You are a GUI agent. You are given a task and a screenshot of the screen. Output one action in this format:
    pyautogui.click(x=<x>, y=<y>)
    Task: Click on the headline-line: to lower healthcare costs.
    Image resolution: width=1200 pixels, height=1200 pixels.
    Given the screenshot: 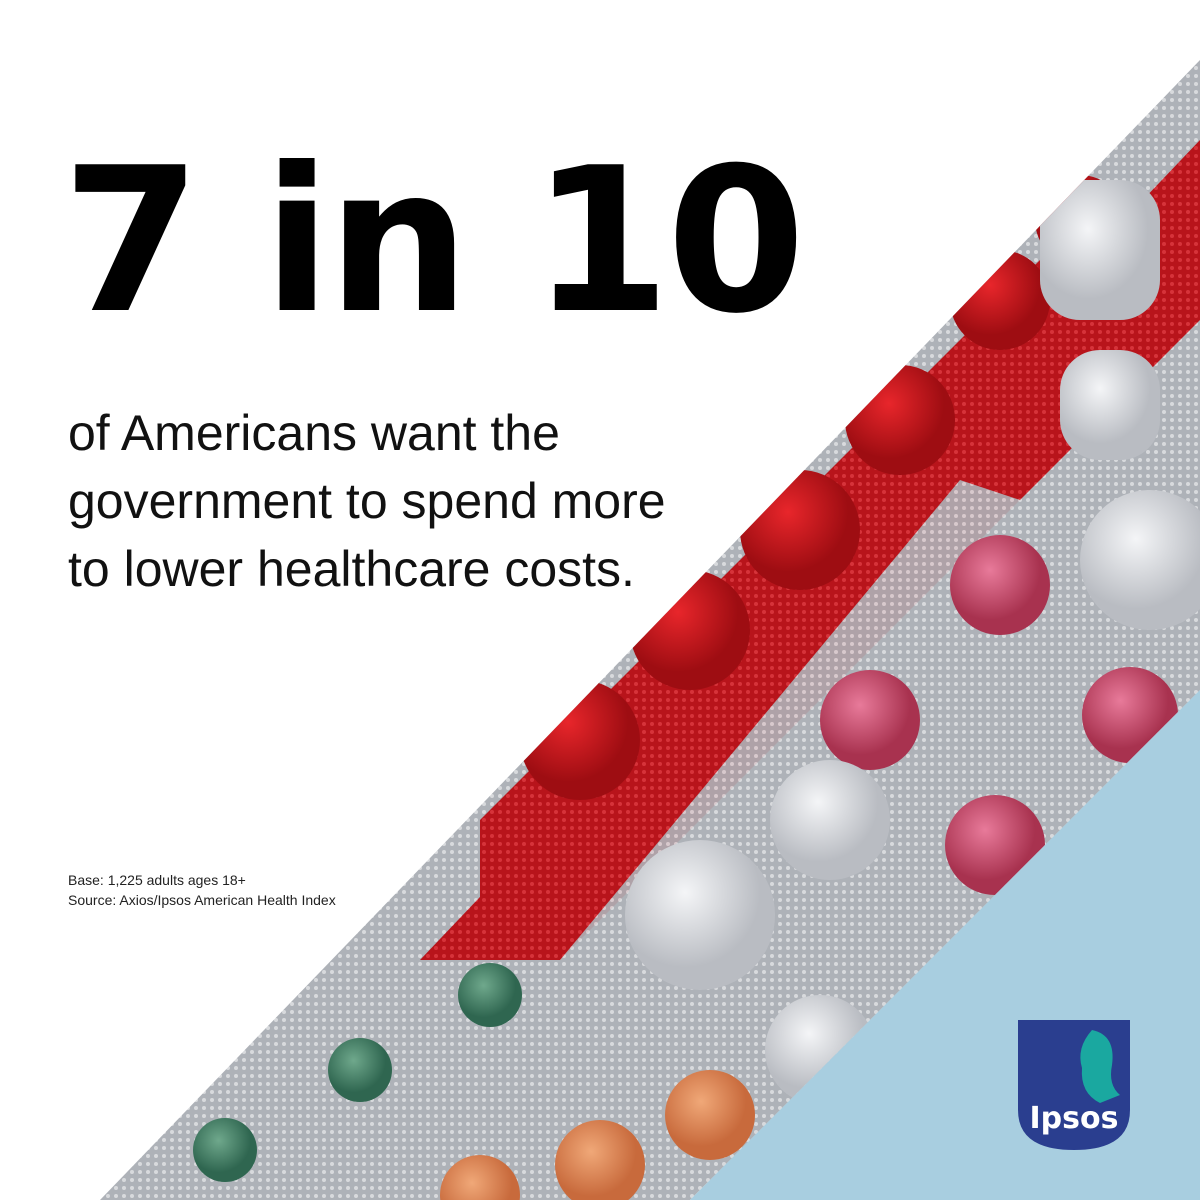 What is the action you would take?
    pyautogui.click(x=351, y=569)
    